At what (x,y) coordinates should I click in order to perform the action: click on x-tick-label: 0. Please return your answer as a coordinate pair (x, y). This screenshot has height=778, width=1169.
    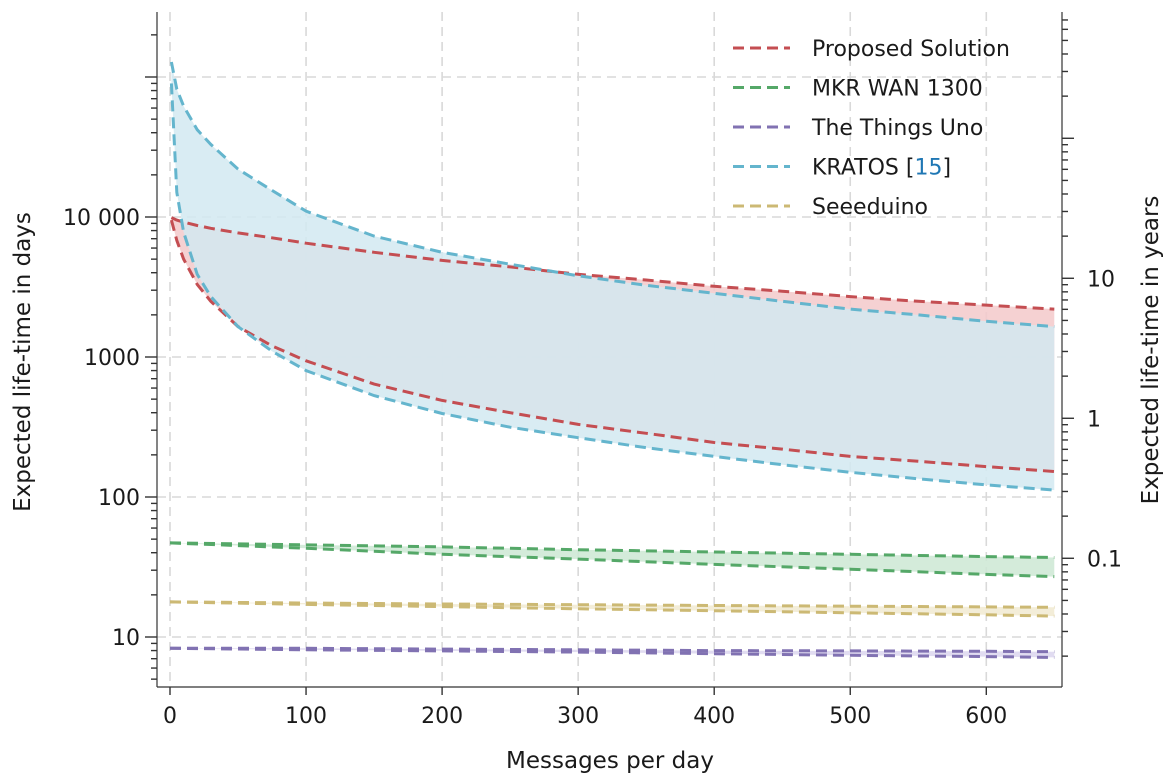
    Looking at the image, I should click on (170, 716).